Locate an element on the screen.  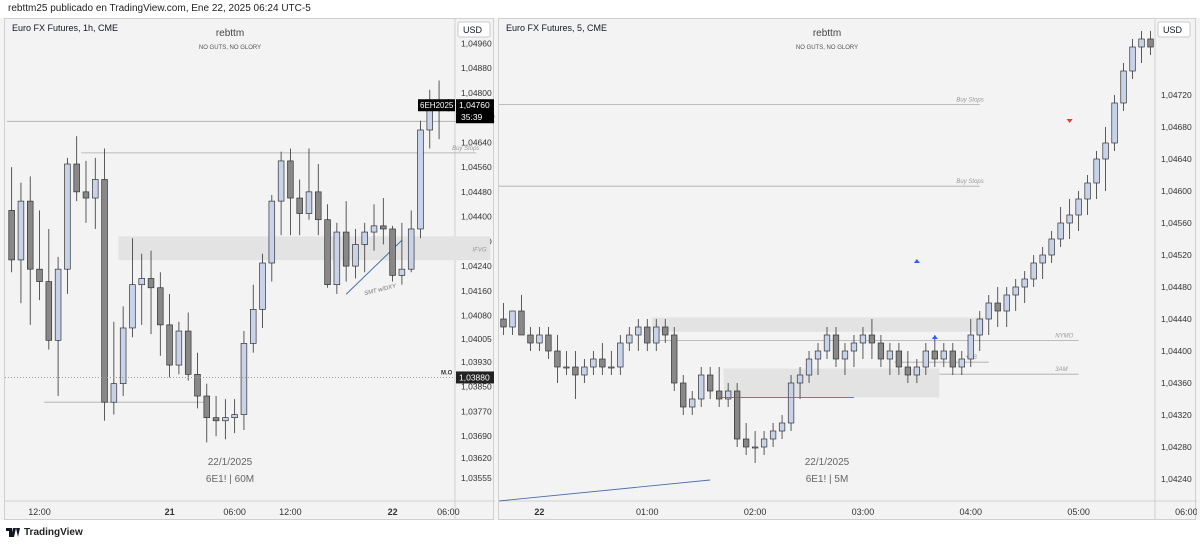
price-countdown: 35:39 is located at coordinates (472, 117).